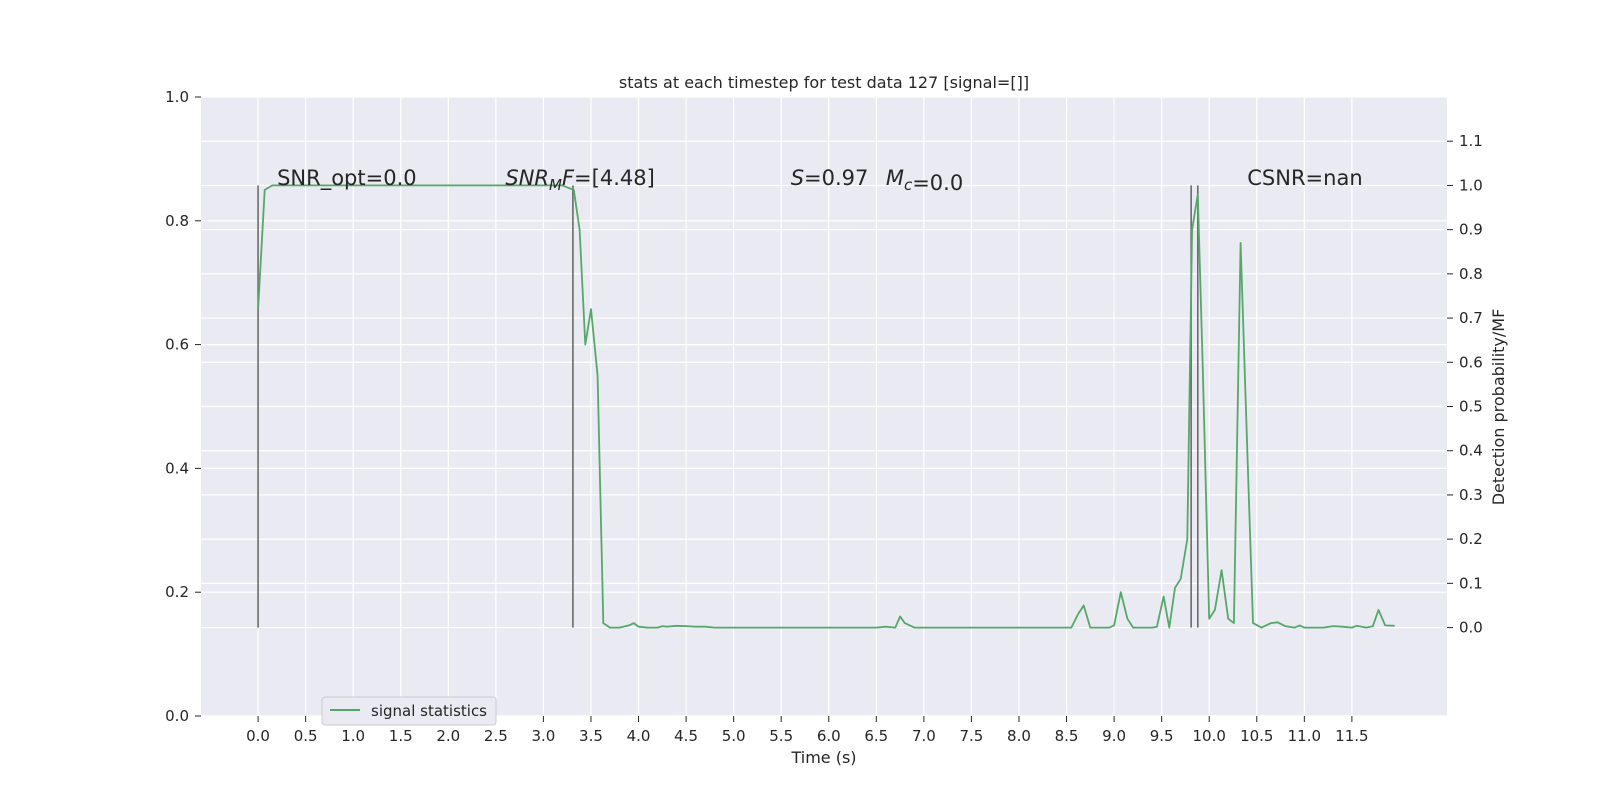  What do you see at coordinates (1471, 318) in the screenshot?
I see `y2-tick-label: 0.7` at bounding box center [1471, 318].